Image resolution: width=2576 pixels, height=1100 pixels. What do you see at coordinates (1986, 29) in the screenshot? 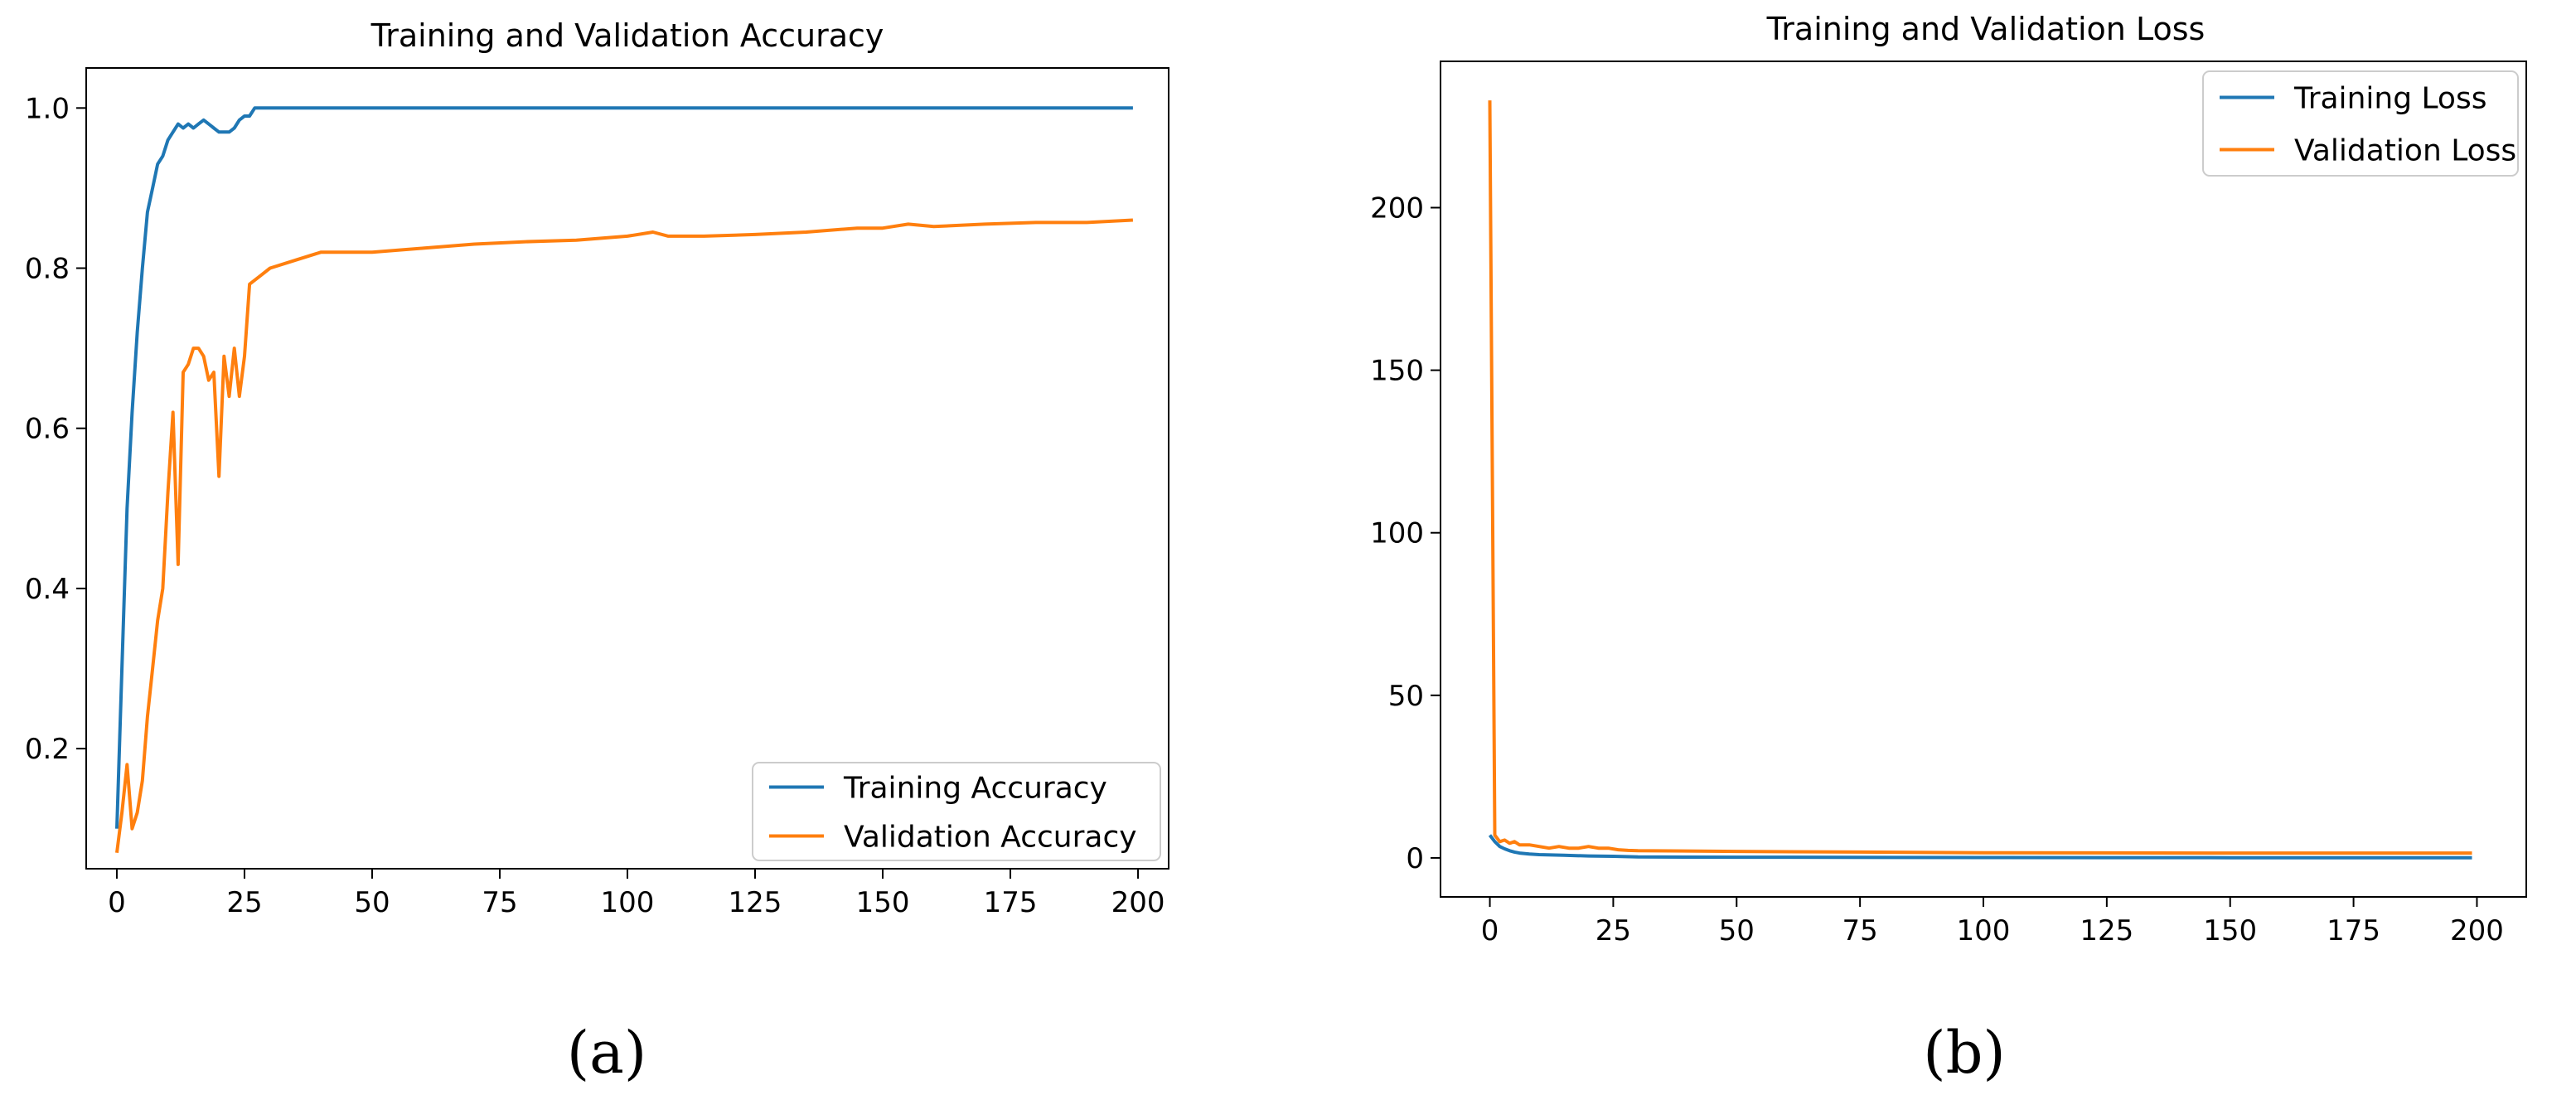
I see `loss-chart-title: Training and Validation Loss` at bounding box center [1986, 29].